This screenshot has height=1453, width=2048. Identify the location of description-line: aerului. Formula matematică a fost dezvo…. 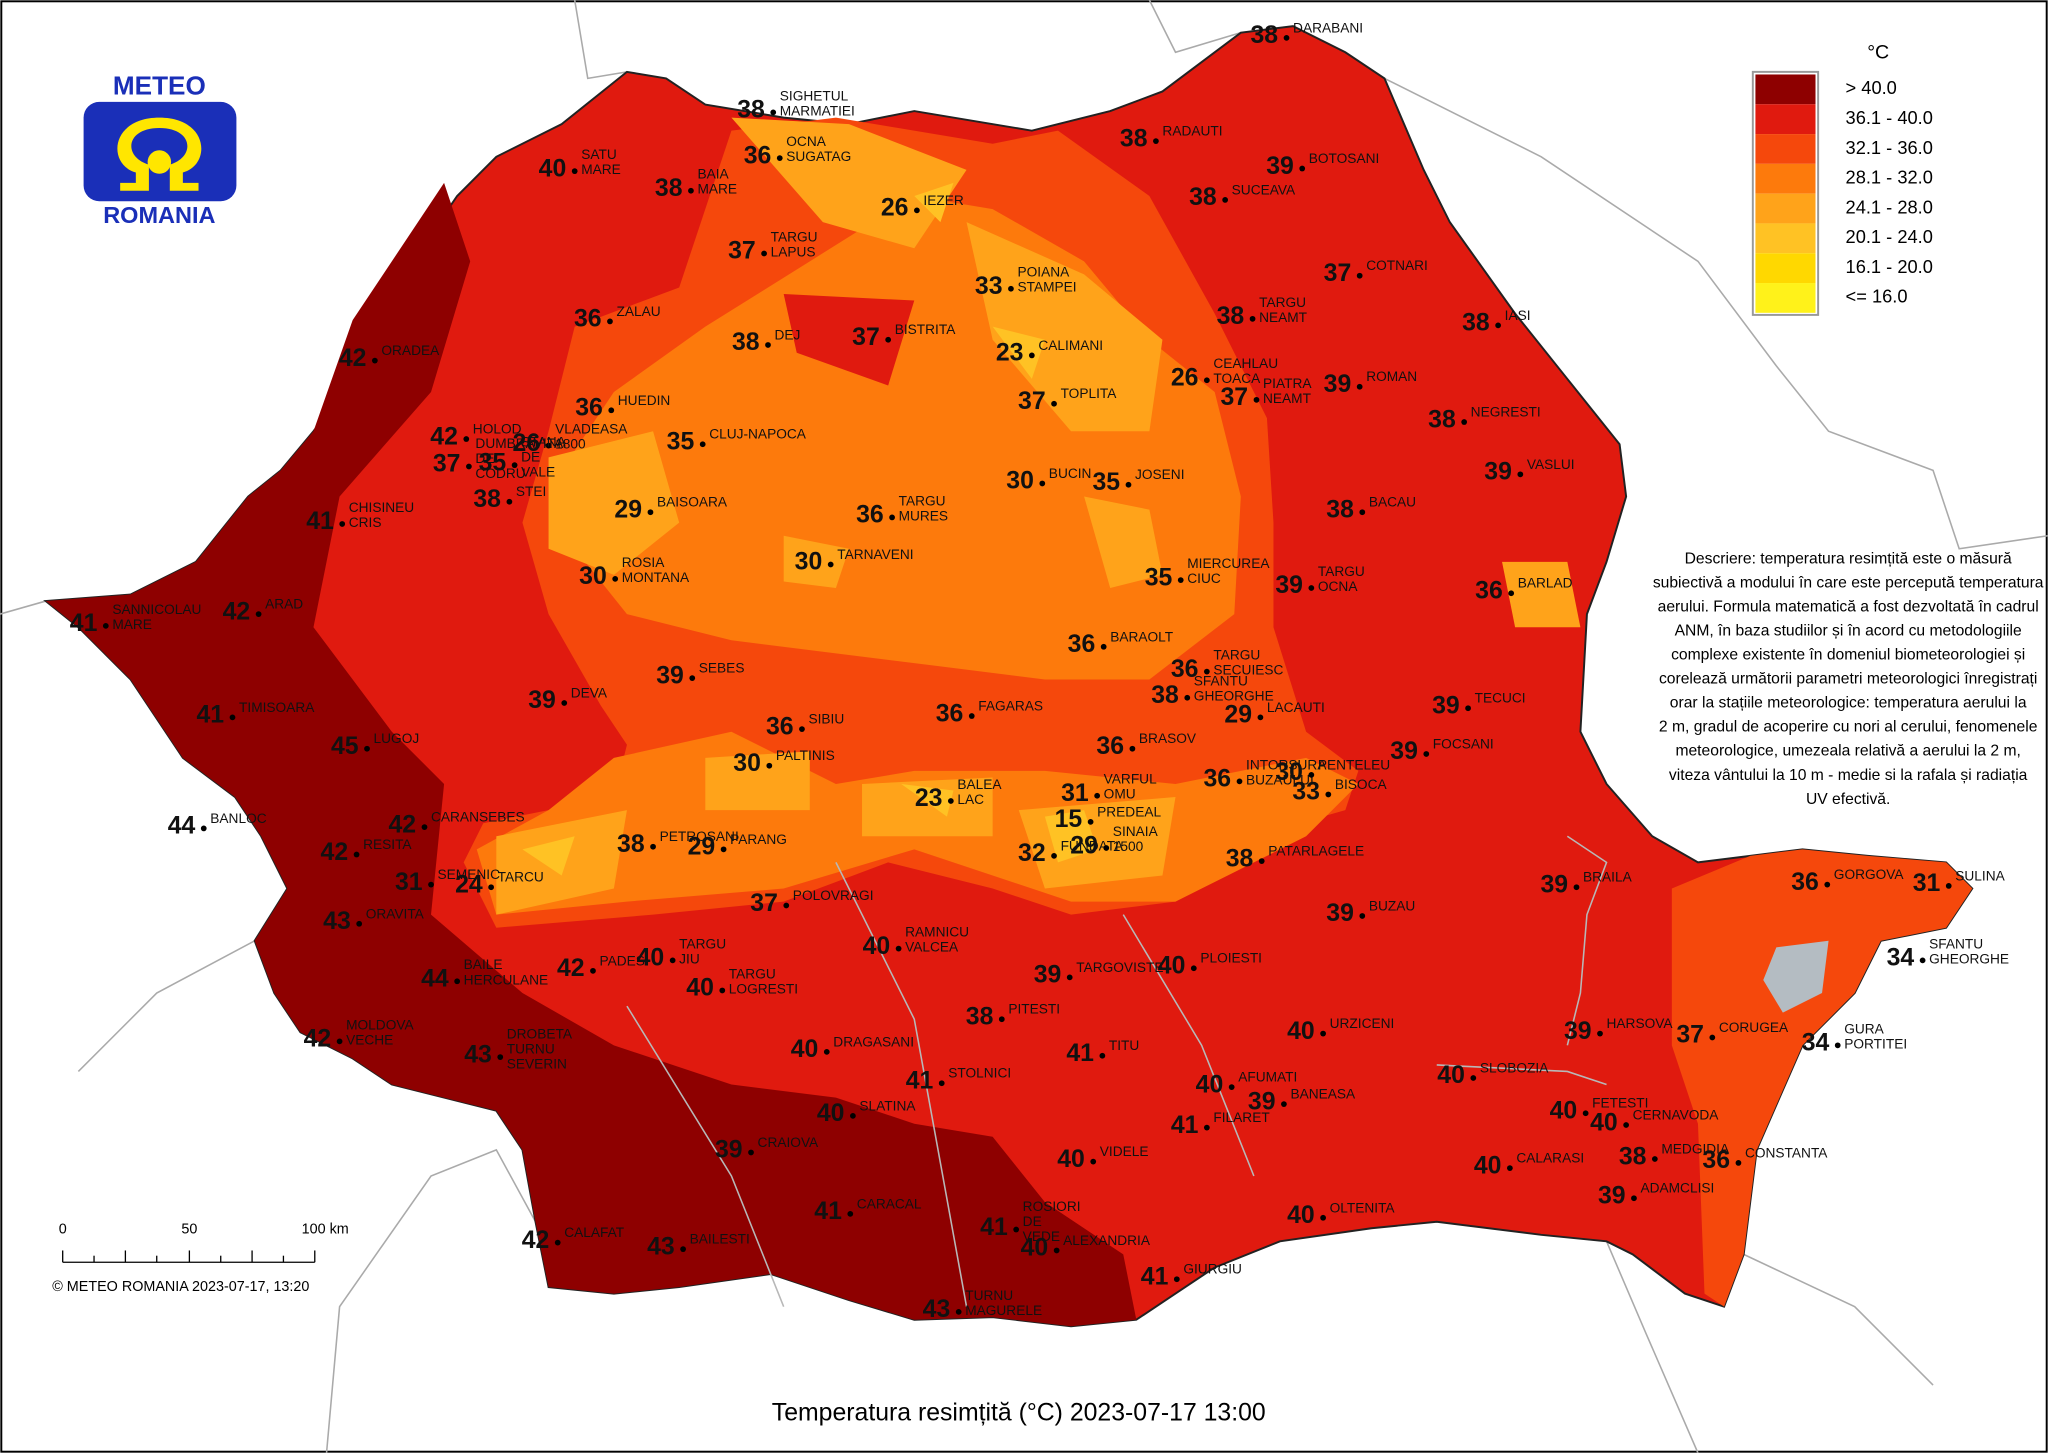
(1848, 606).